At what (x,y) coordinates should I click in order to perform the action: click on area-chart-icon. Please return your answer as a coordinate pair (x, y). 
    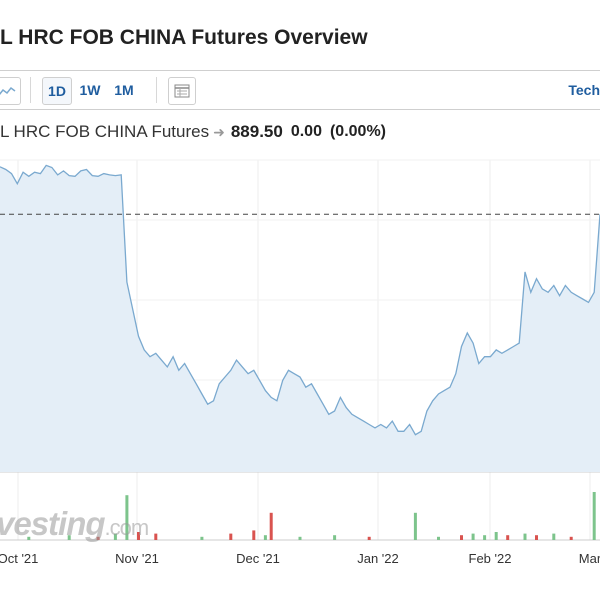
    Looking at the image, I should click on (8, 90).